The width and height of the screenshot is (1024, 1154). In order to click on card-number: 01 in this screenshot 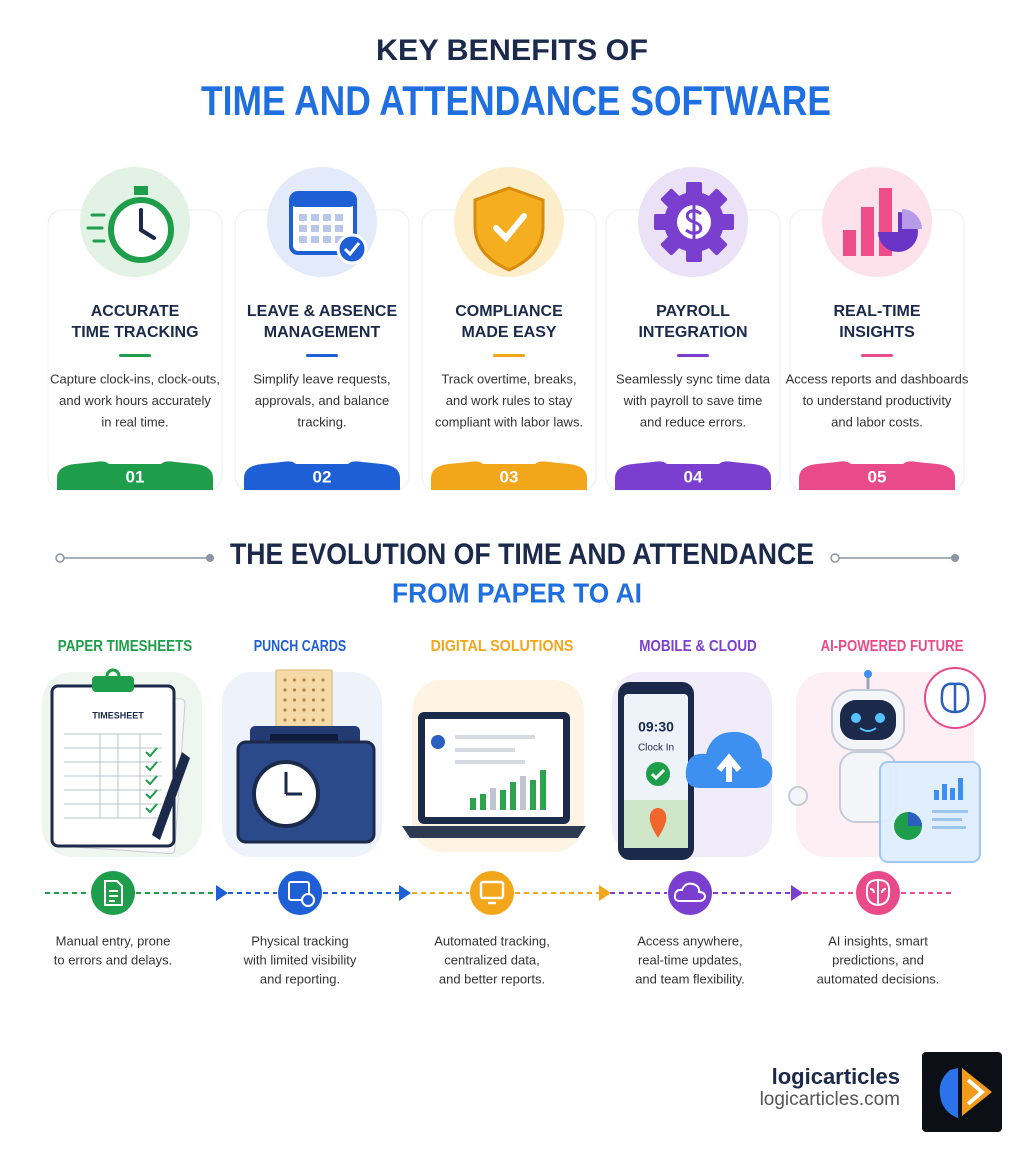, I will do `click(135, 476)`.